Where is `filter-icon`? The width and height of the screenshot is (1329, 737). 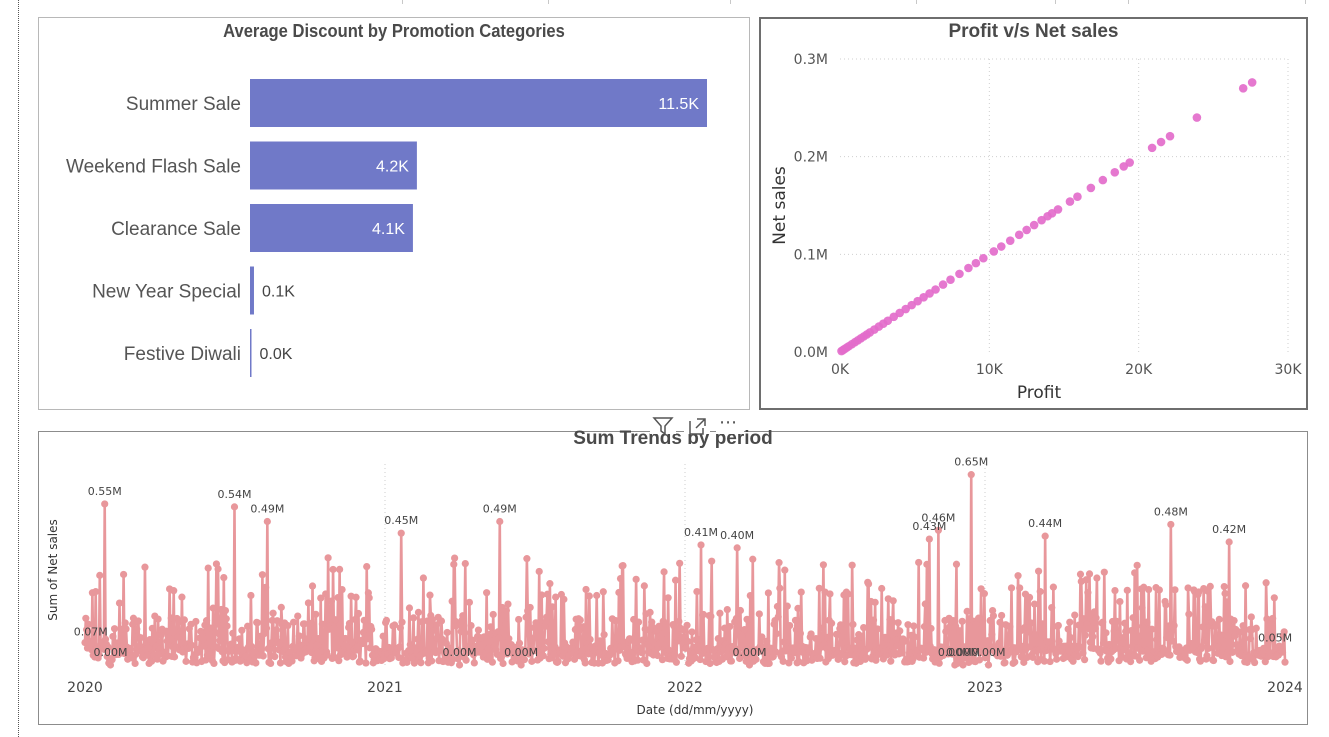
filter-icon is located at coordinates (663, 426).